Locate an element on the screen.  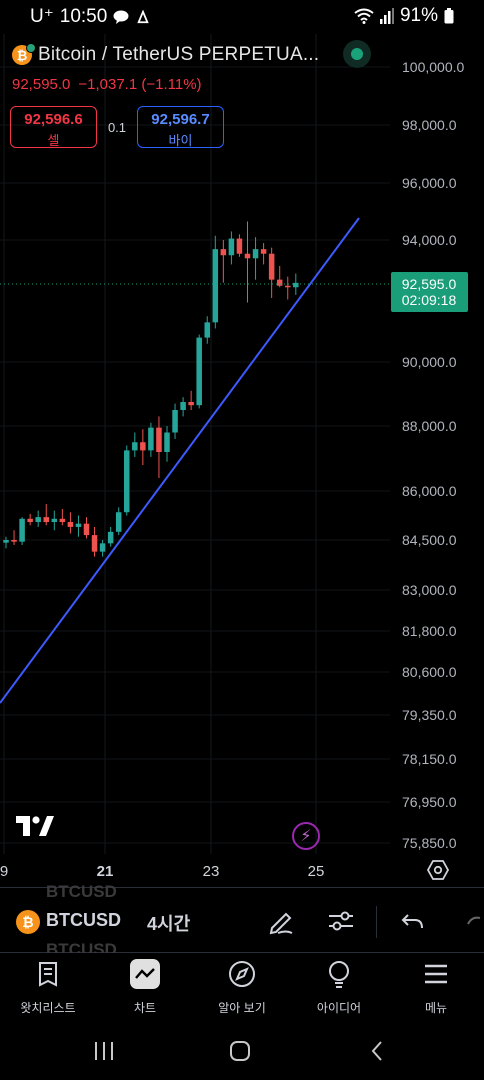
buy-button: 92,596.7 바이 is located at coordinates (180, 127).